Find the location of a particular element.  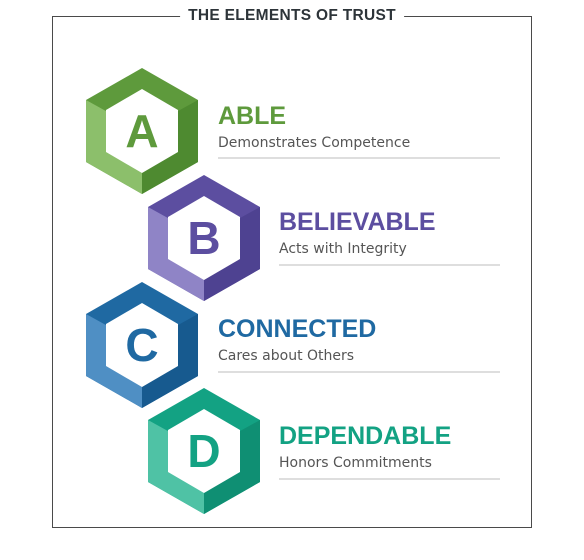

divider-believable is located at coordinates (389, 265).